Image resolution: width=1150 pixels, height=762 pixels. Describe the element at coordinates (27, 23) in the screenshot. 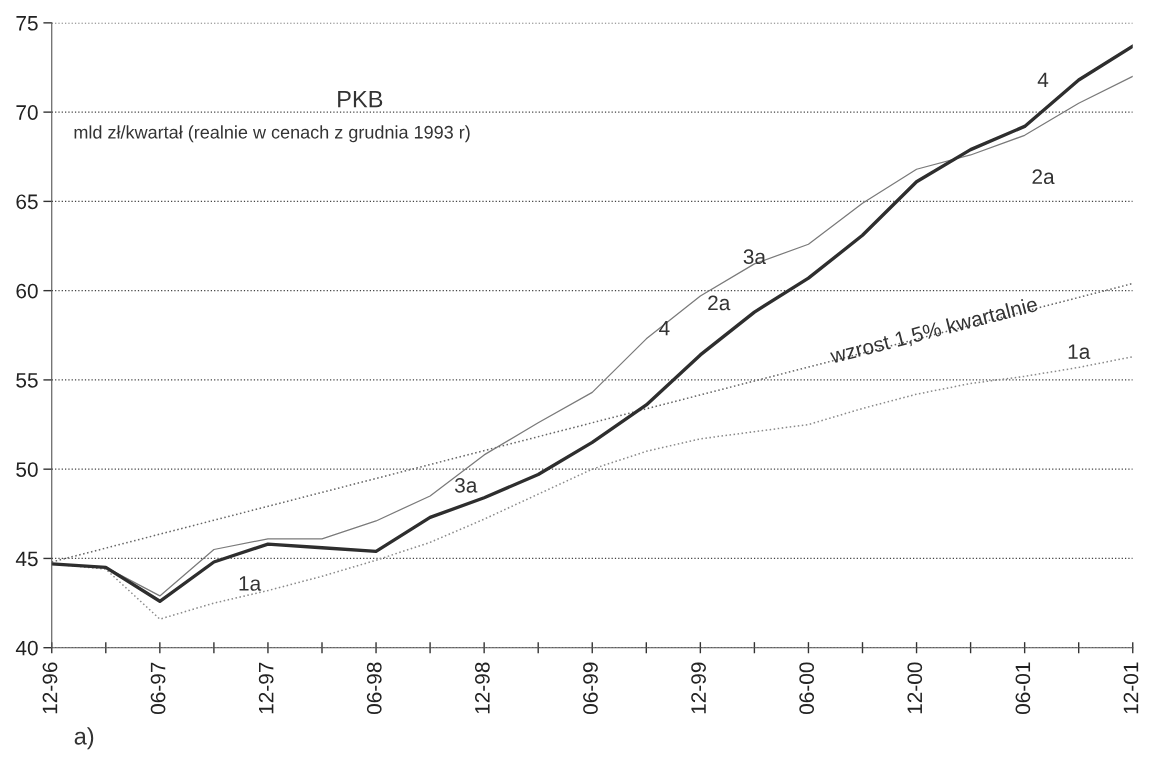

I see `y-tick-label: 75` at that location.